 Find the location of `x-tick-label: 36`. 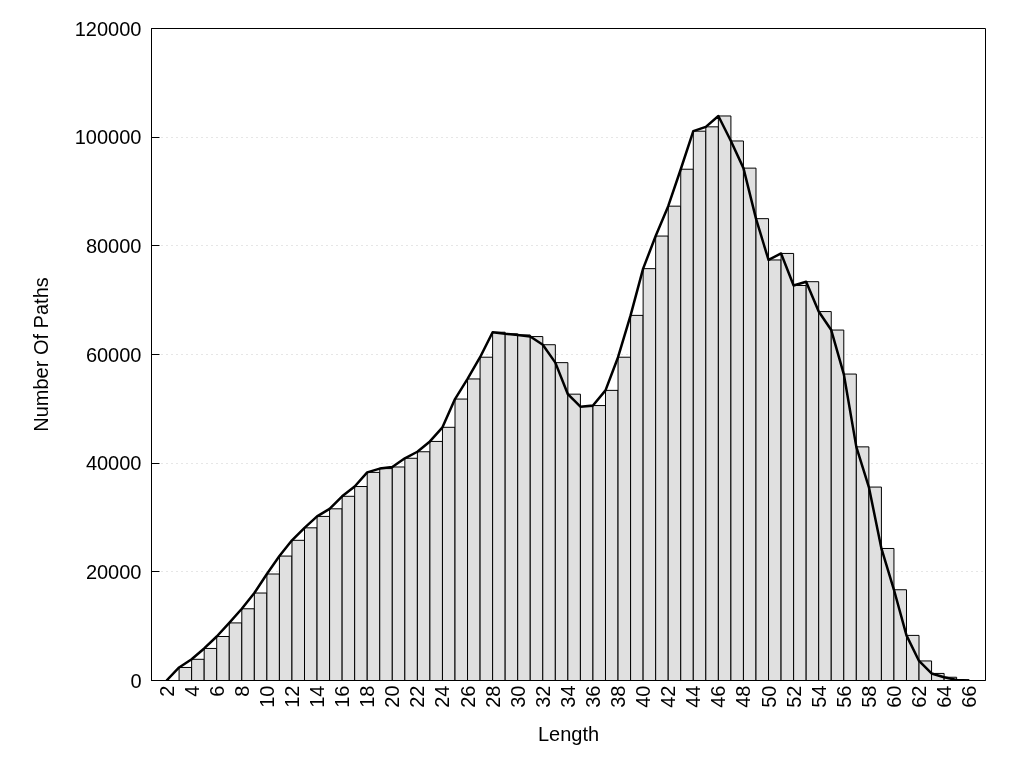

x-tick-label: 36 is located at coordinates (592, 696).